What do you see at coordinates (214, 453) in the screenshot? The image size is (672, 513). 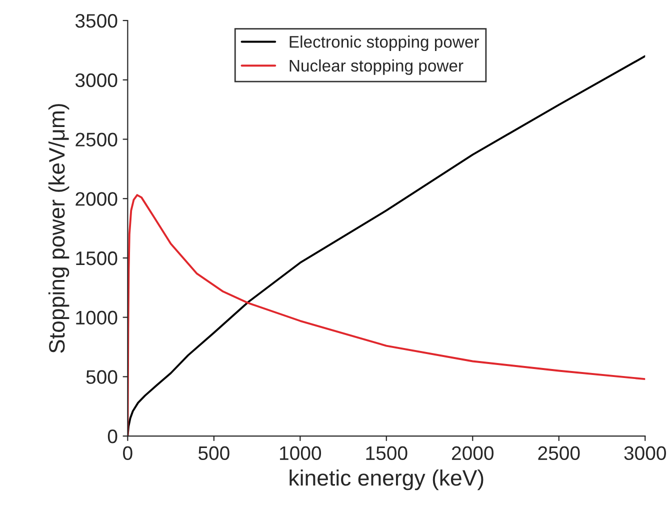 I see `x-tick-label: 500` at bounding box center [214, 453].